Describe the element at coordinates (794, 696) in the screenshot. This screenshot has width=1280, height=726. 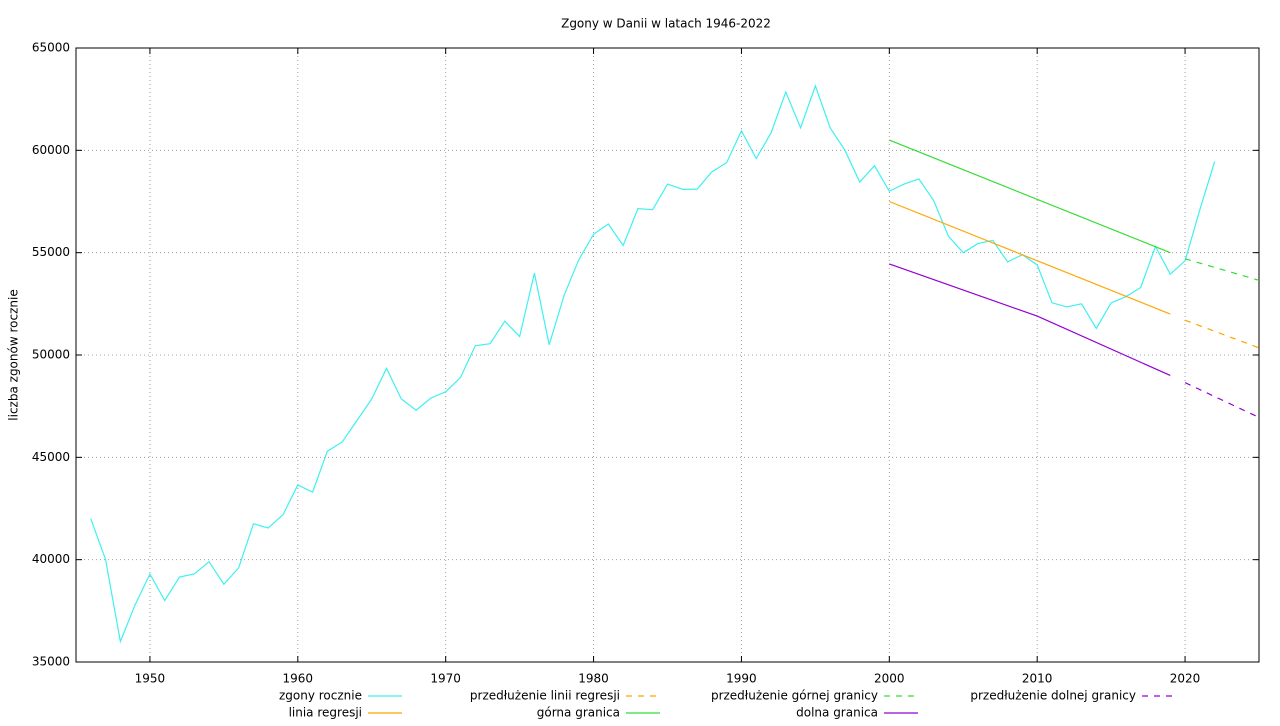
I see `legend-label: przedłużenie górnej granicy` at that location.